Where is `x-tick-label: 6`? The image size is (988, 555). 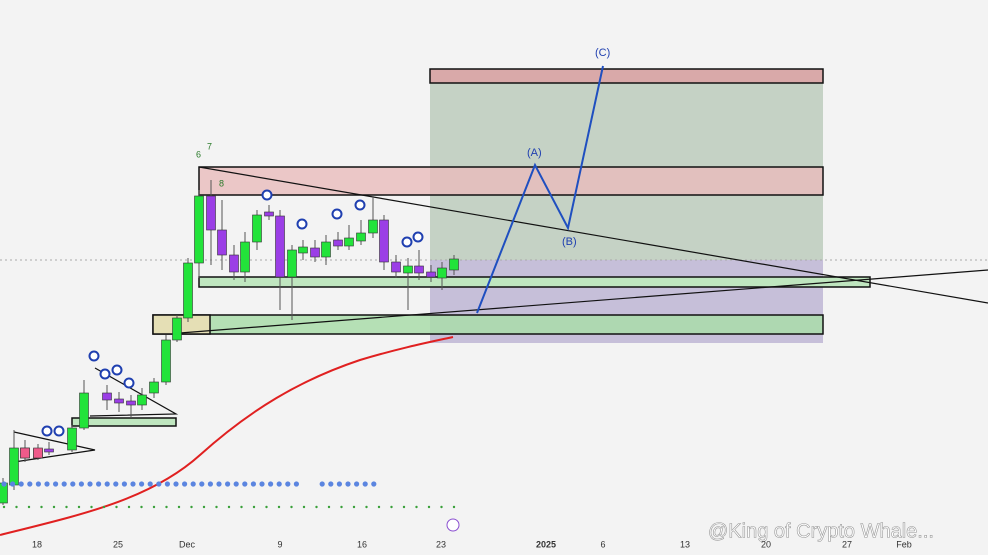 x-tick-label: 6 is located at coordinates (602, 544).